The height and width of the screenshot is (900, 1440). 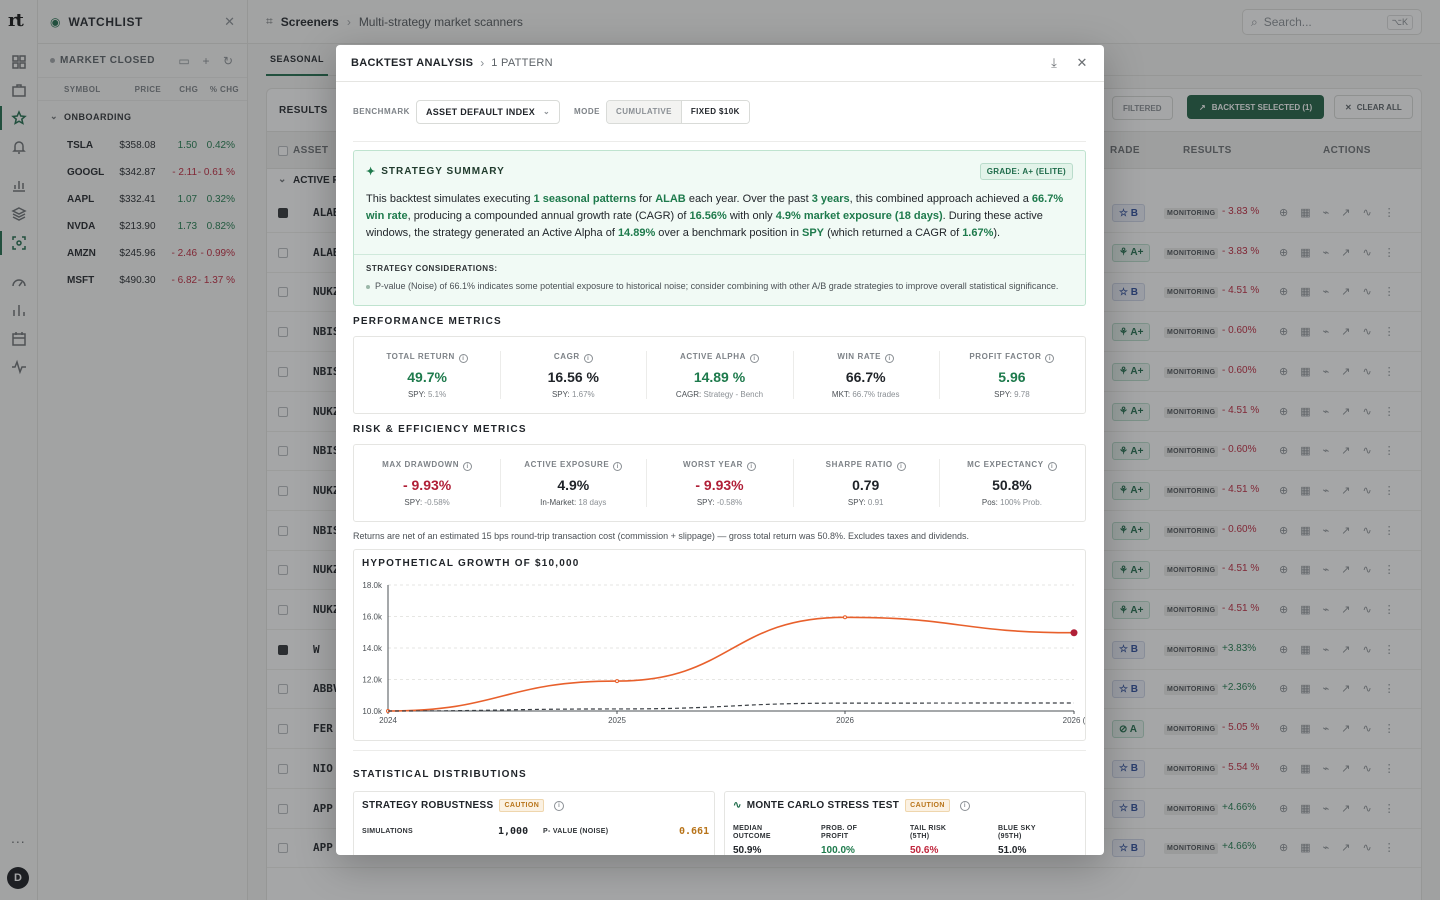 What do you see at coordinates (142, 280) in the screenshot?
I see `watchlist-row: MSFT $490.30 - 6.82- 1.37 %` at bounding box center [142, 280].